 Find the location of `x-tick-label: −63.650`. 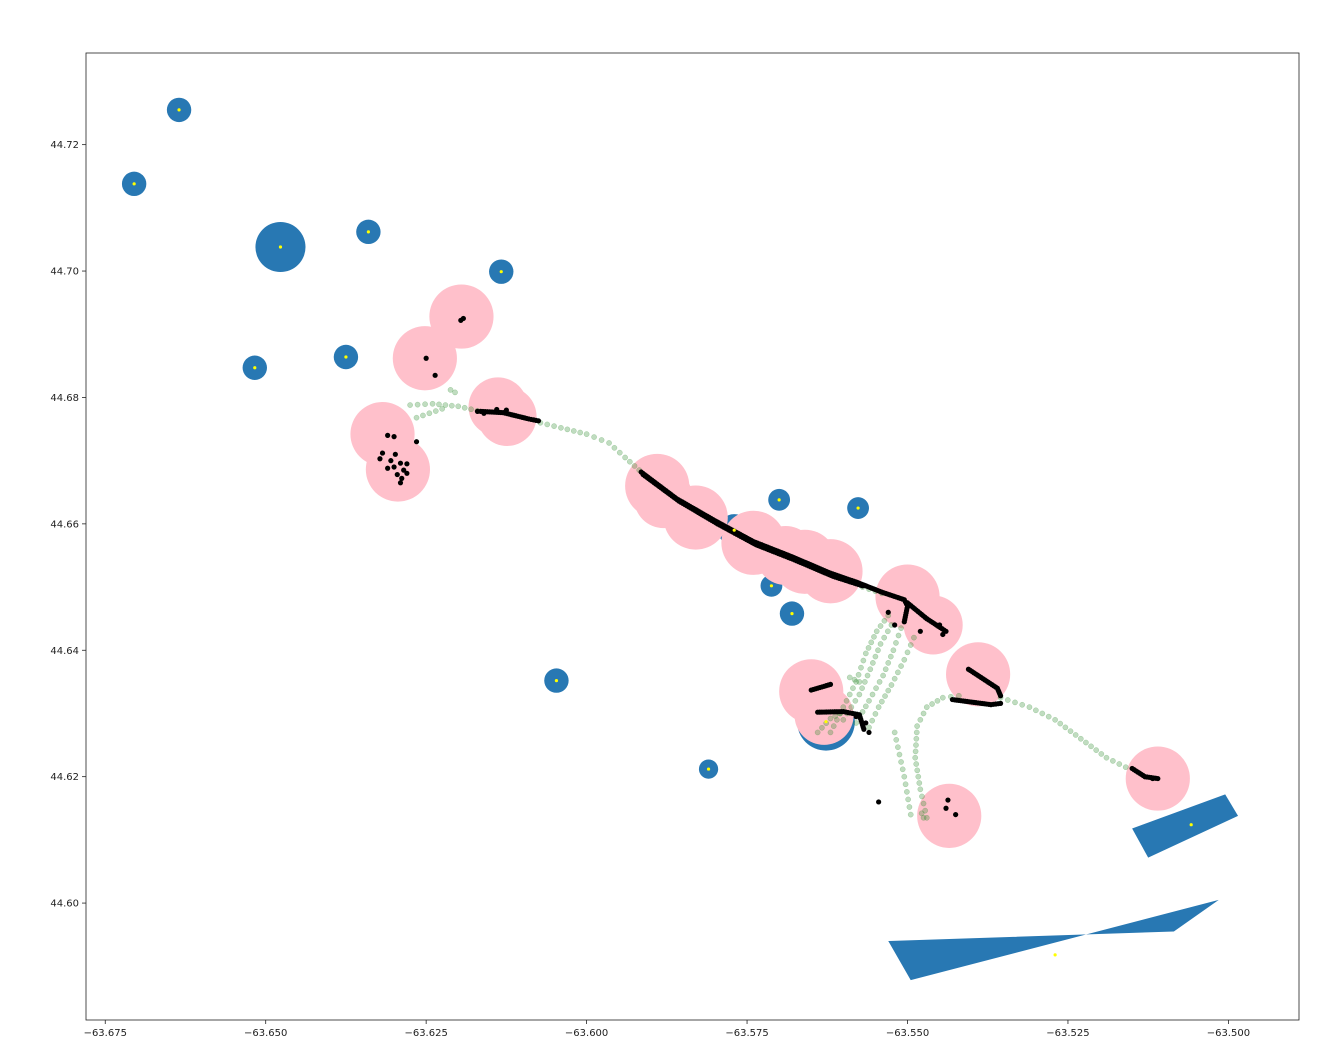

x-tick-label: −63.650 is located at coordinates (265, 1033).